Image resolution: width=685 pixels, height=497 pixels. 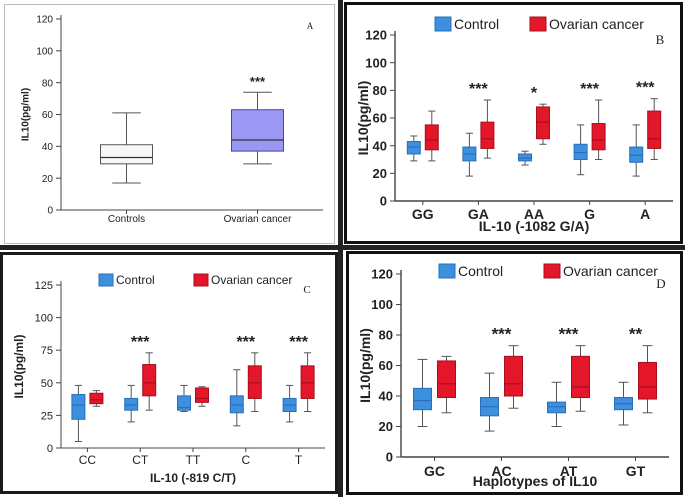 I want to click on y-tick-label: 125, so click(x=44, y=286).